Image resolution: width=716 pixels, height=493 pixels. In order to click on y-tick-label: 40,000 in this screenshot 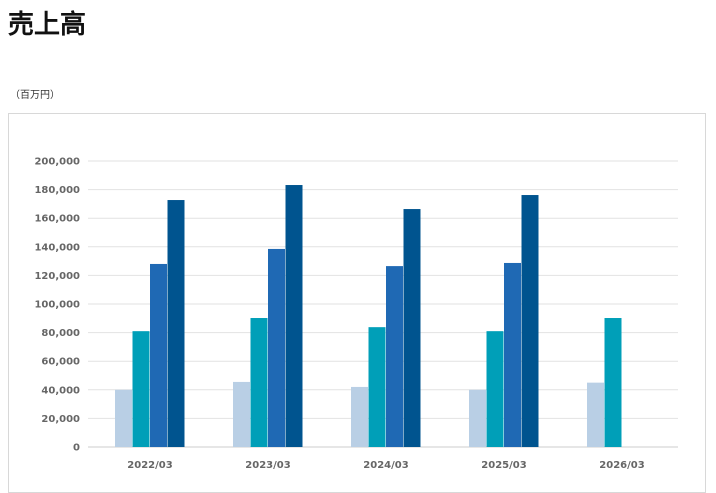, I will do `click(60, 390)`.